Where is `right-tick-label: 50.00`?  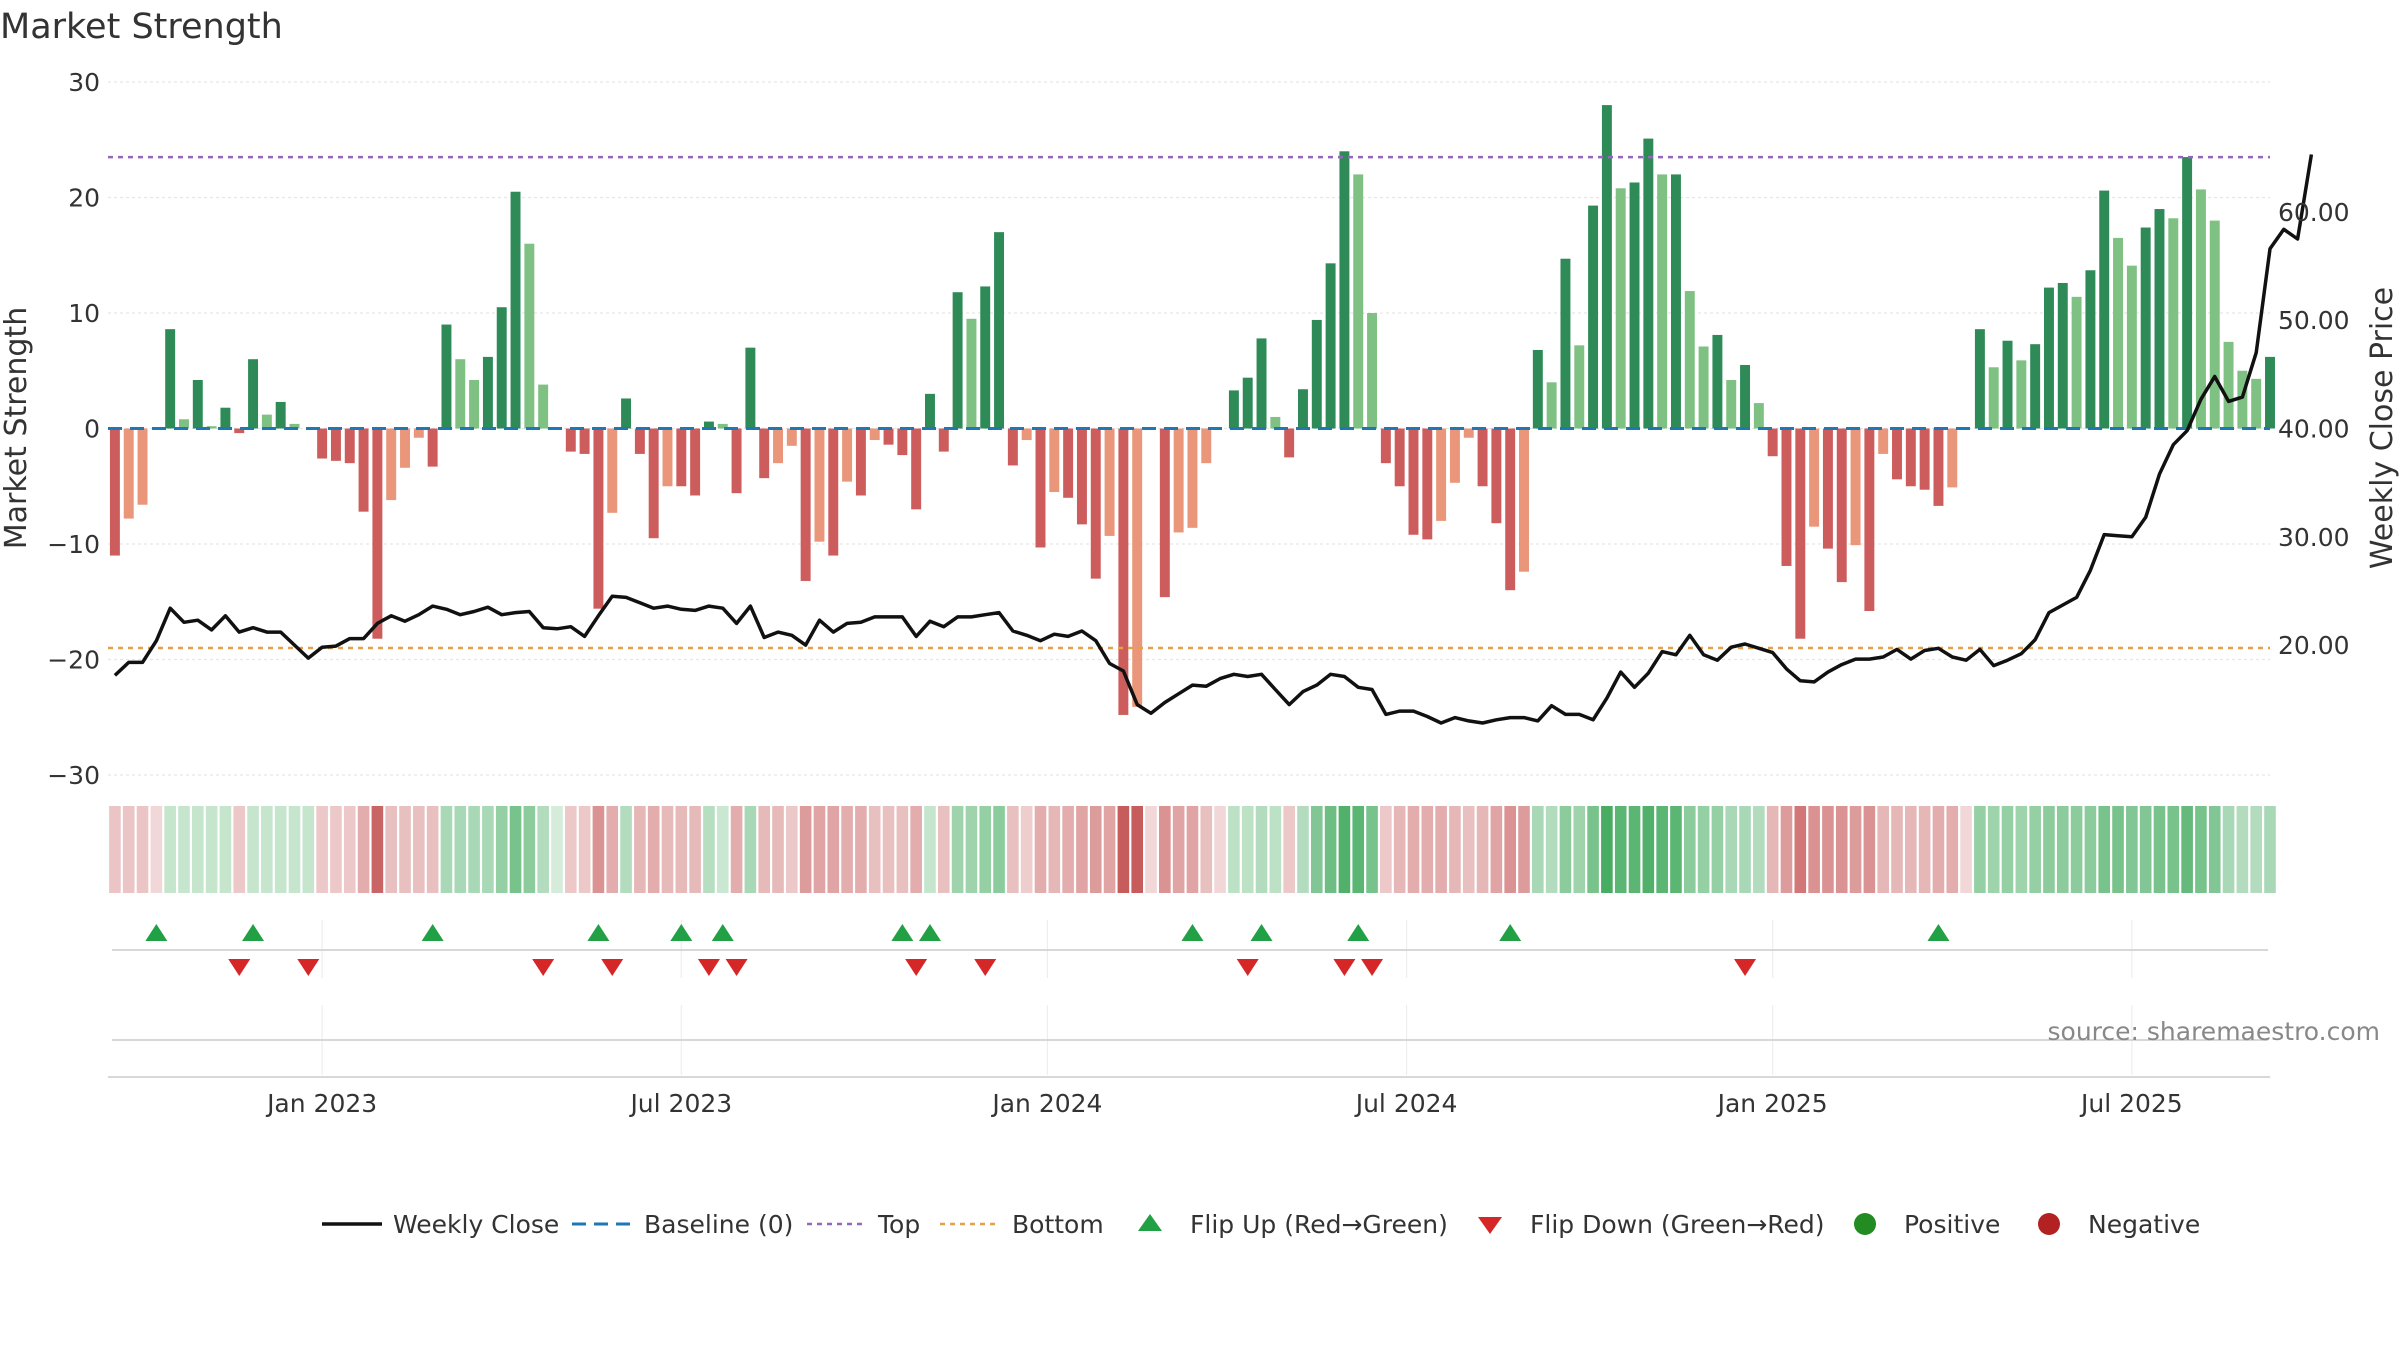
right-tick-label: 50.00 is located at coordinates (2314, 320).